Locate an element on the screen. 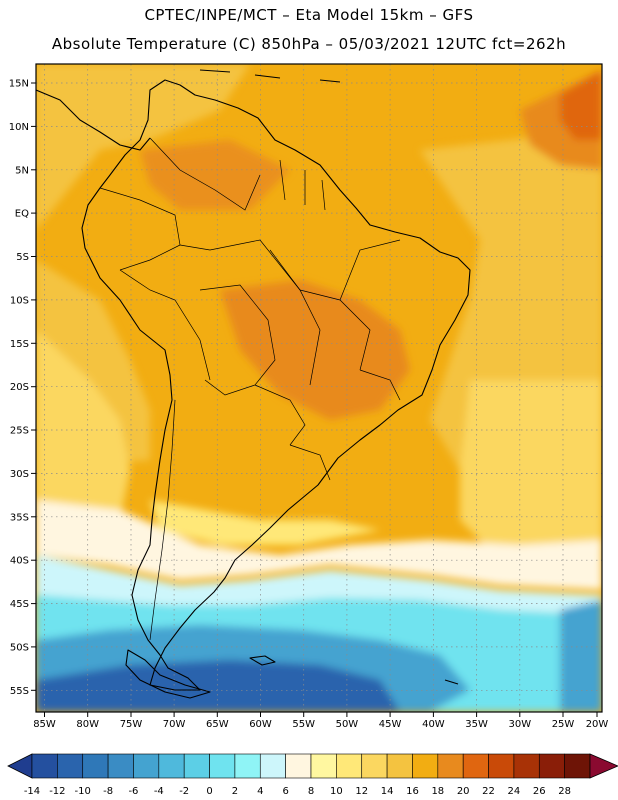  lat-label: 25S is located at coordinates (19, 431).